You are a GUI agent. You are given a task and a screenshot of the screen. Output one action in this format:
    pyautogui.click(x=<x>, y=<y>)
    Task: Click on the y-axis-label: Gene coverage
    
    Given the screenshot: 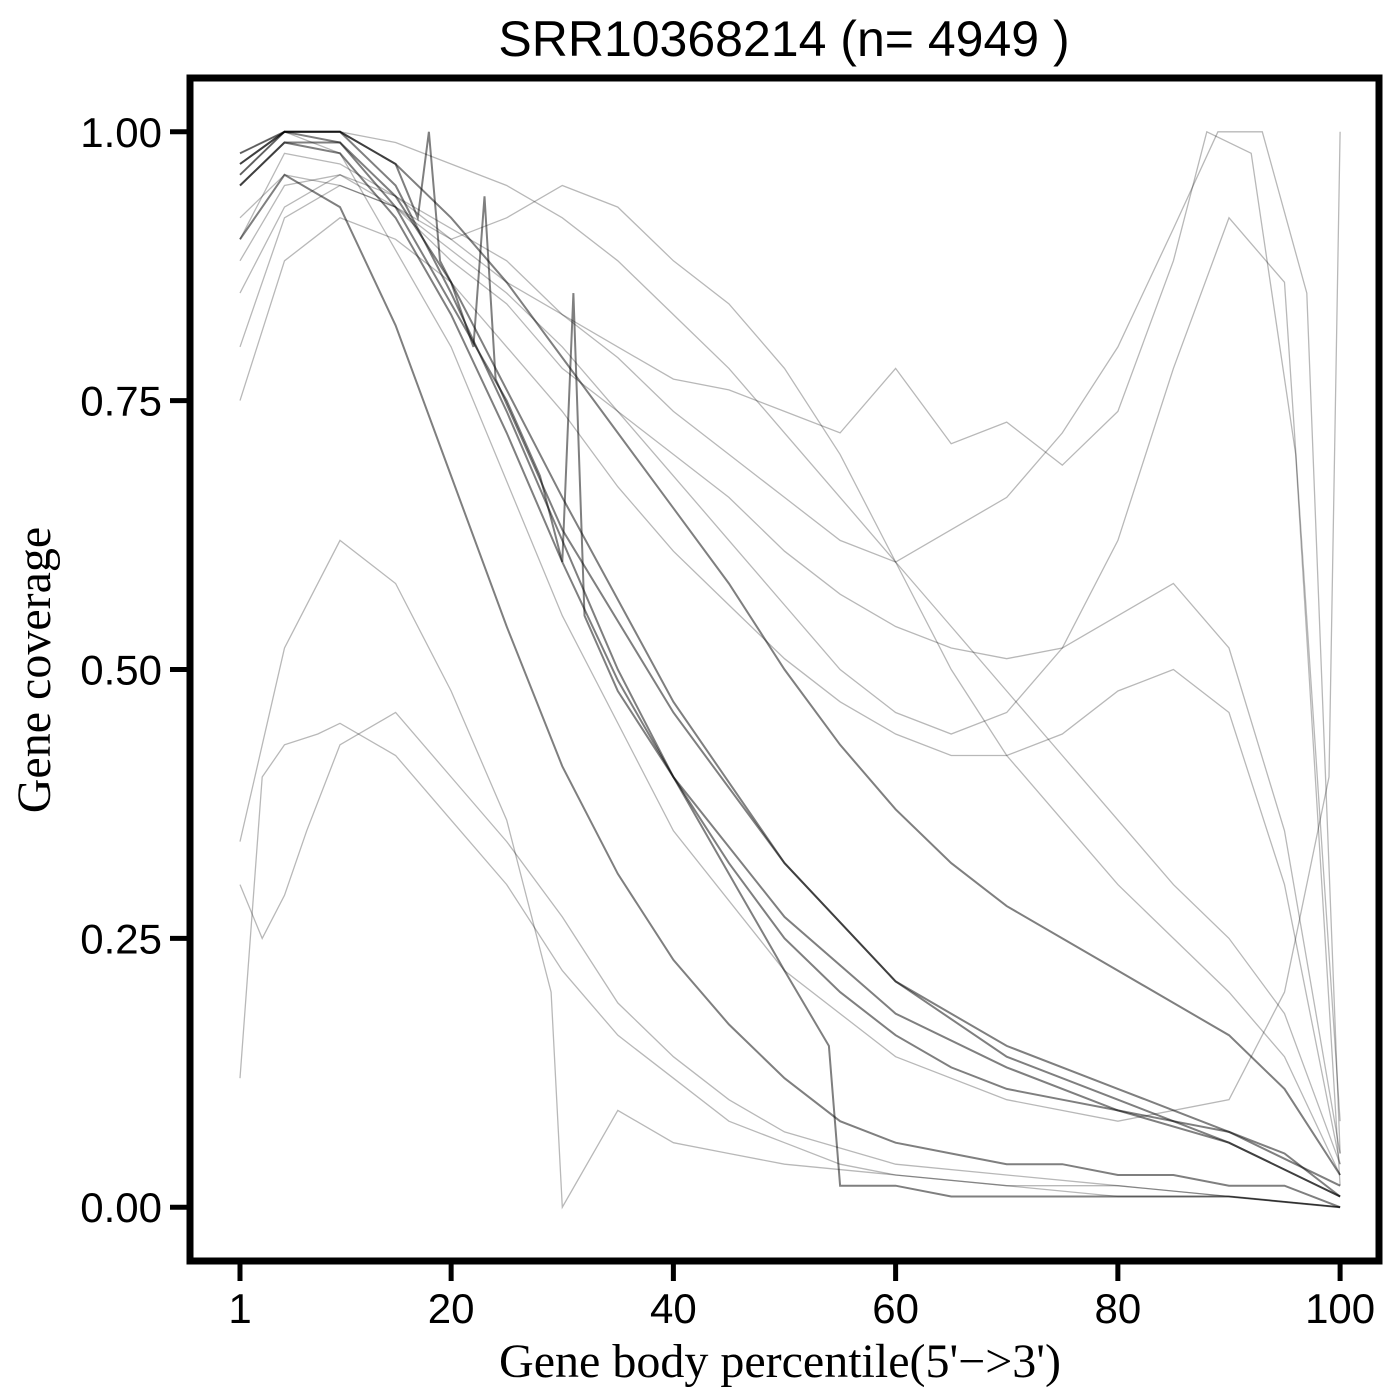 What is the action you would take?
    pyautogui.click(x=34, y=670)
    